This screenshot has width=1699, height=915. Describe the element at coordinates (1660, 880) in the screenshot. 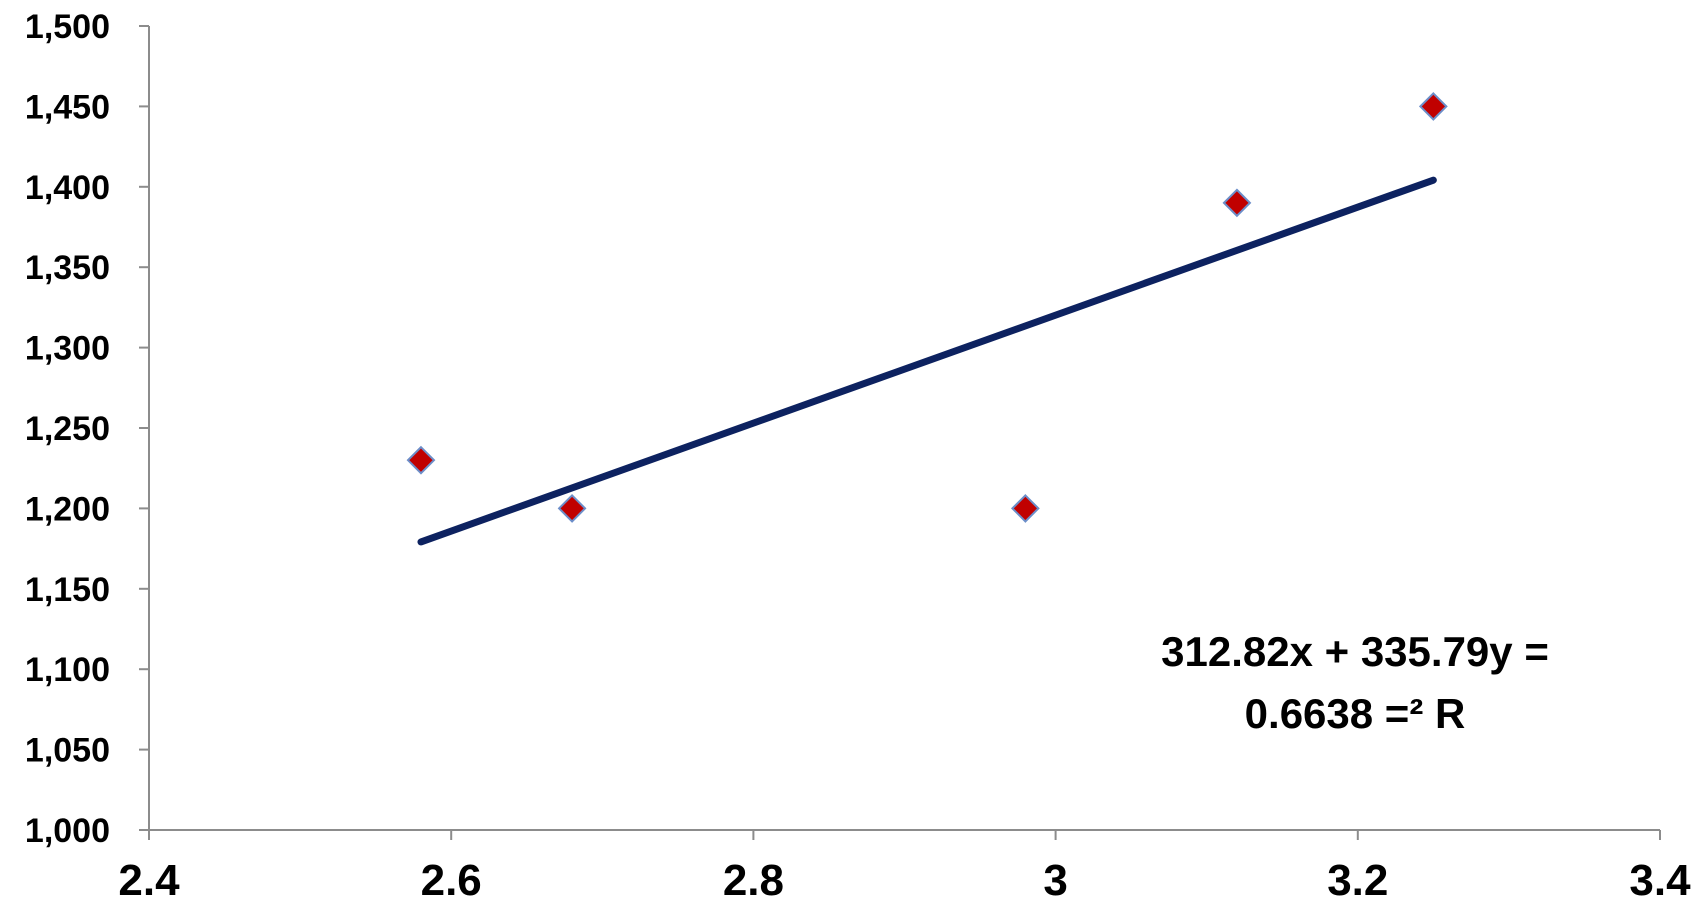

I see `x-tick-label: 3.4` at that location.